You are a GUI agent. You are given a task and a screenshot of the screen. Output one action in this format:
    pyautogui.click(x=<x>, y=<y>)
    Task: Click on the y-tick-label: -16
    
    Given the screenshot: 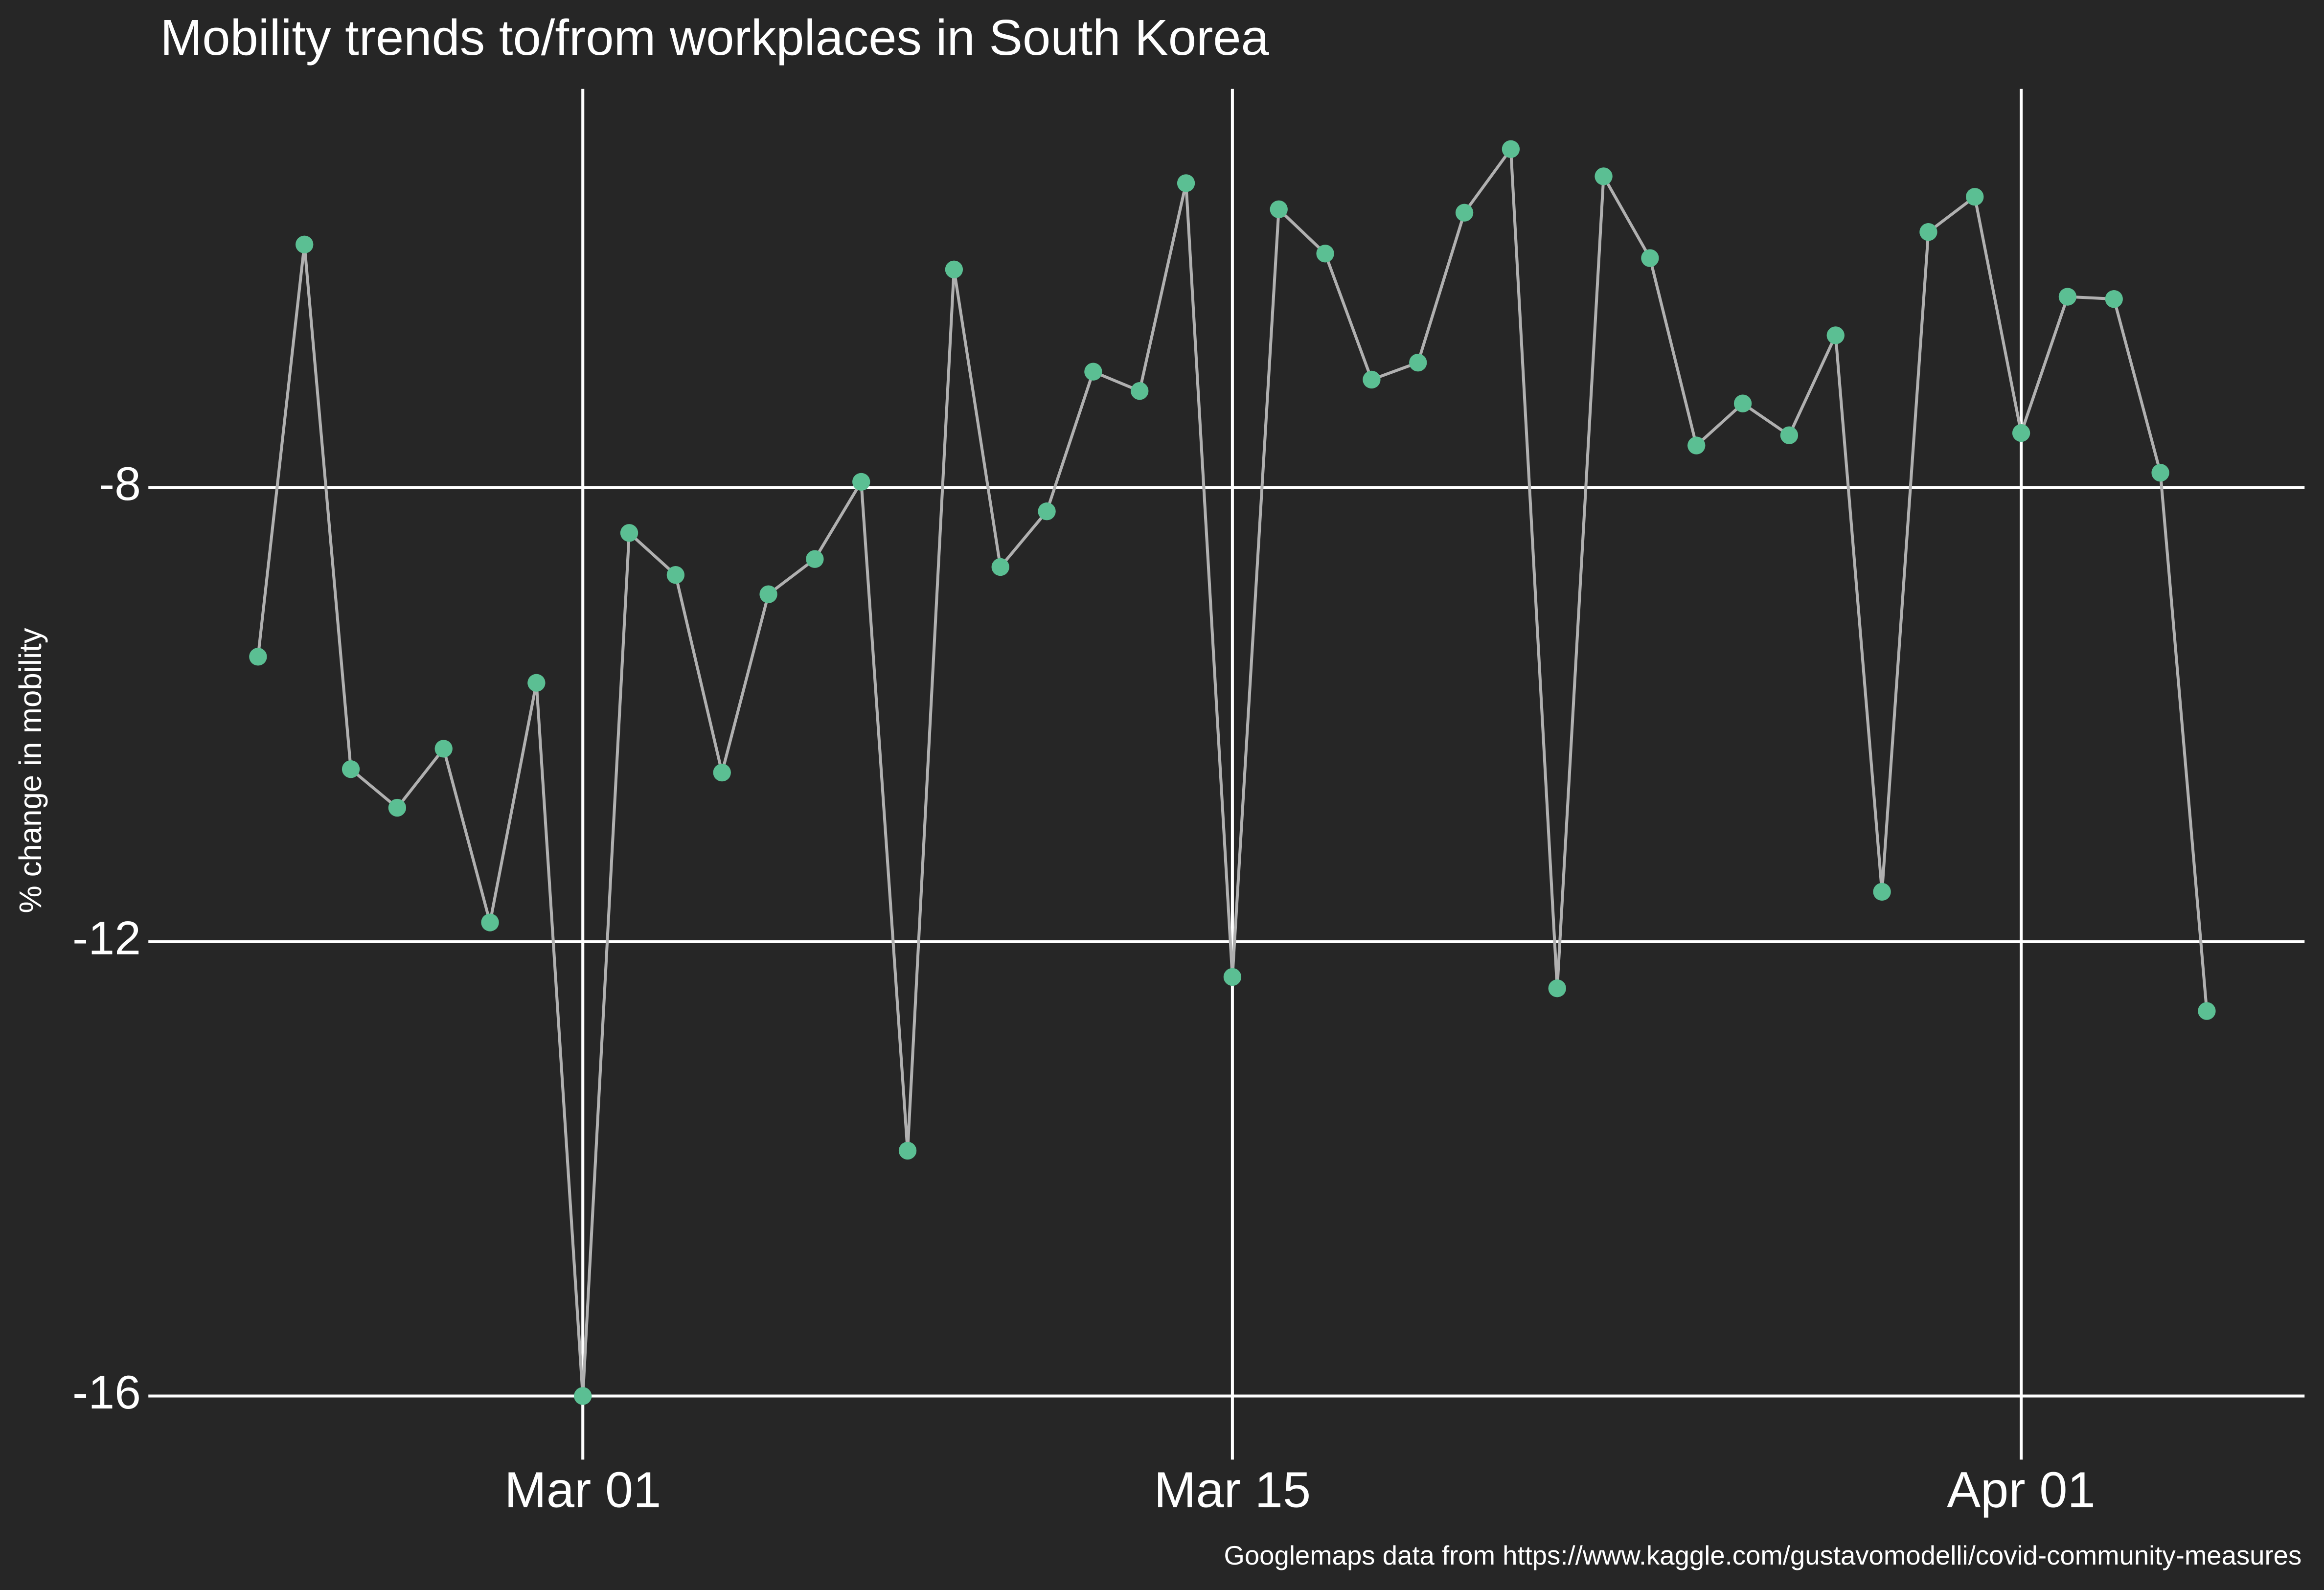 What is the action you would take?
    pyautogui.click(x=107, y=1392)
    